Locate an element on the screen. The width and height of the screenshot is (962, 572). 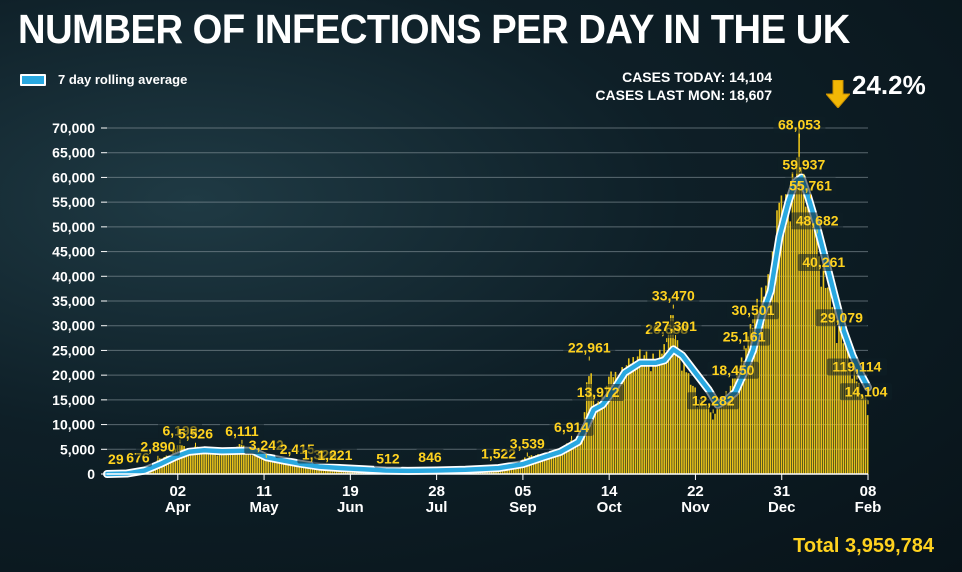
y-tick-label: 25,000 is located at coordinates (73, 350).